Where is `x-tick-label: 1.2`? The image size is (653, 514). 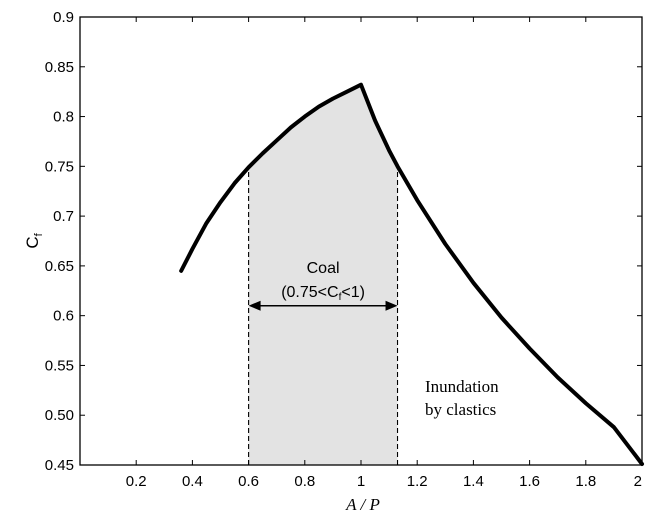
x-tick-label: 1.2 is located at coordinates (417, 481).